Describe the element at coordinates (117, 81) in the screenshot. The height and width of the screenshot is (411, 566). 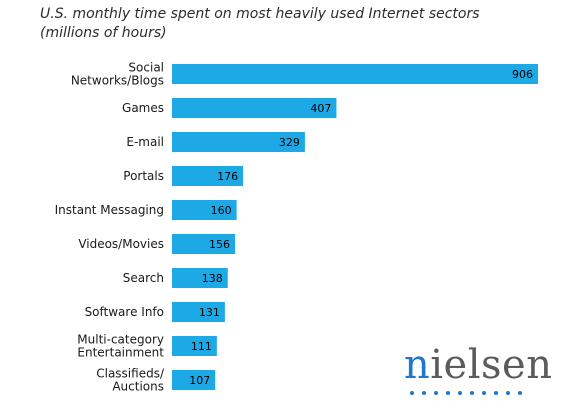
I see `category-label-line: Networks/Blogs` at that location.